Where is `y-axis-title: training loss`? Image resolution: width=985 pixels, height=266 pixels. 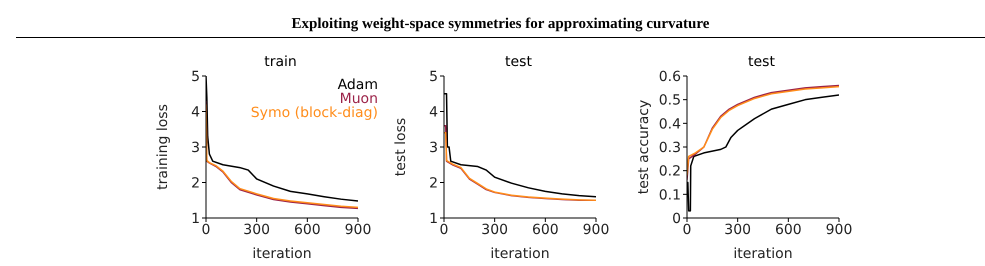 y-axis-title: training loss is located at coordinates (162, 147).